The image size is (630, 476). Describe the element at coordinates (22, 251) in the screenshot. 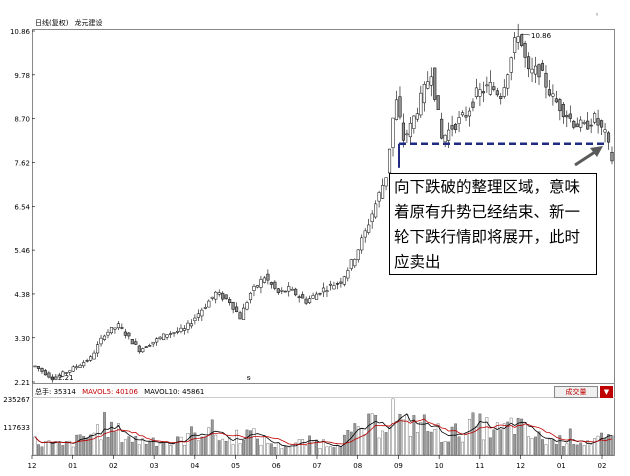

I see `price-y-tick: 5.46` at that location.